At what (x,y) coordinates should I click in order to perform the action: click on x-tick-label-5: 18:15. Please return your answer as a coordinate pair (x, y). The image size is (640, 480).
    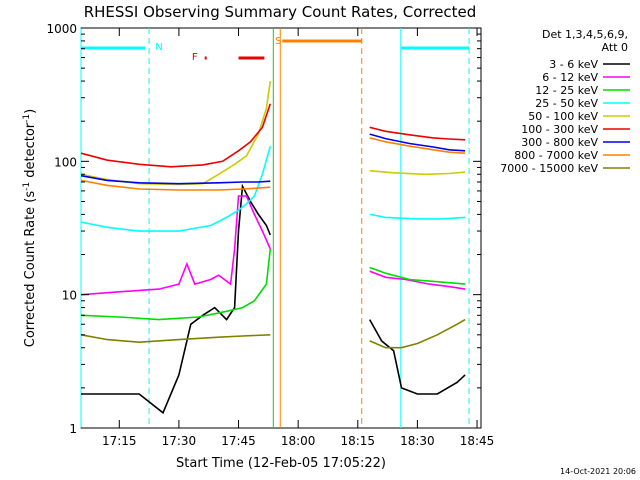
    Looking at the image, I should click on (357, 441).